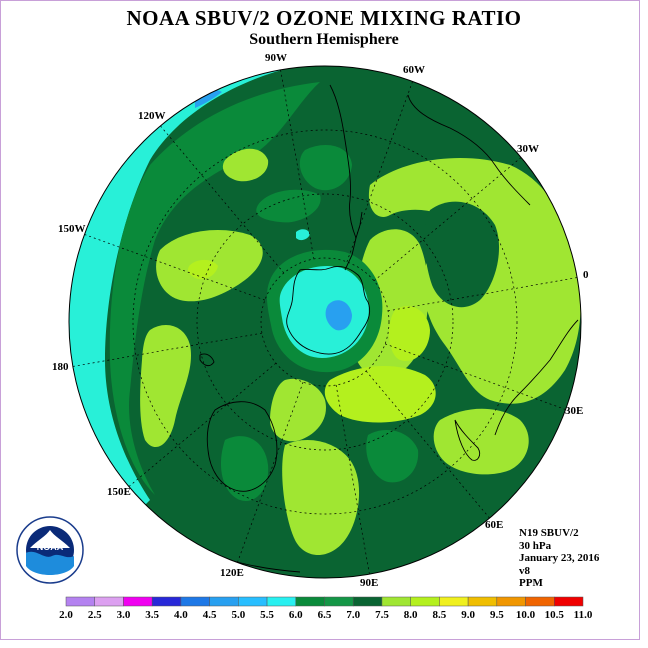 The height and width of the screenshot is (648, 648). I want to click on lon-label-120w: 120W, so click(152, 116).